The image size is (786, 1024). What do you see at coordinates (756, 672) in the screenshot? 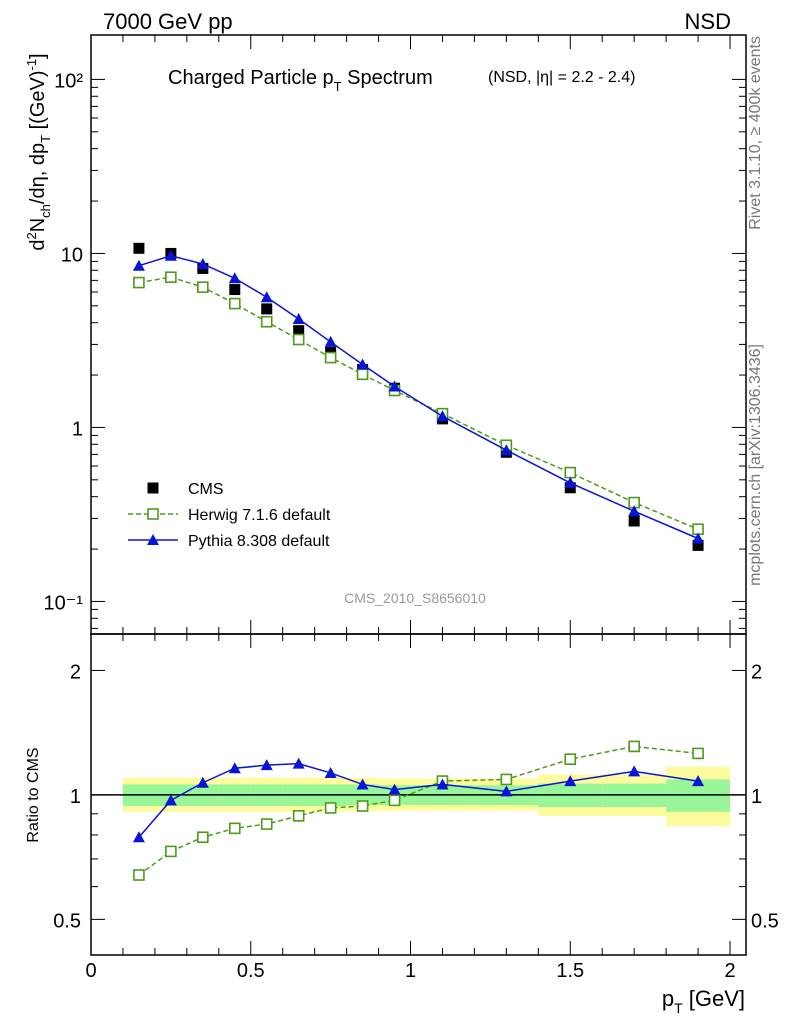
I see `ratio-y-tick-label-right: 2` at bounding box center [756, 672].